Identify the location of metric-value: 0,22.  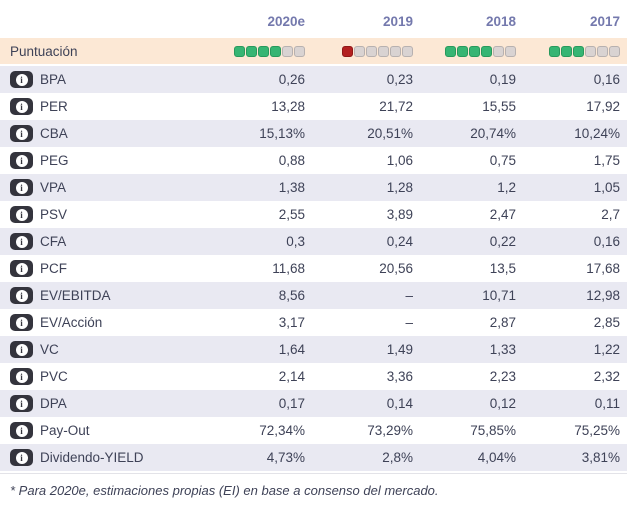
(502, 241).